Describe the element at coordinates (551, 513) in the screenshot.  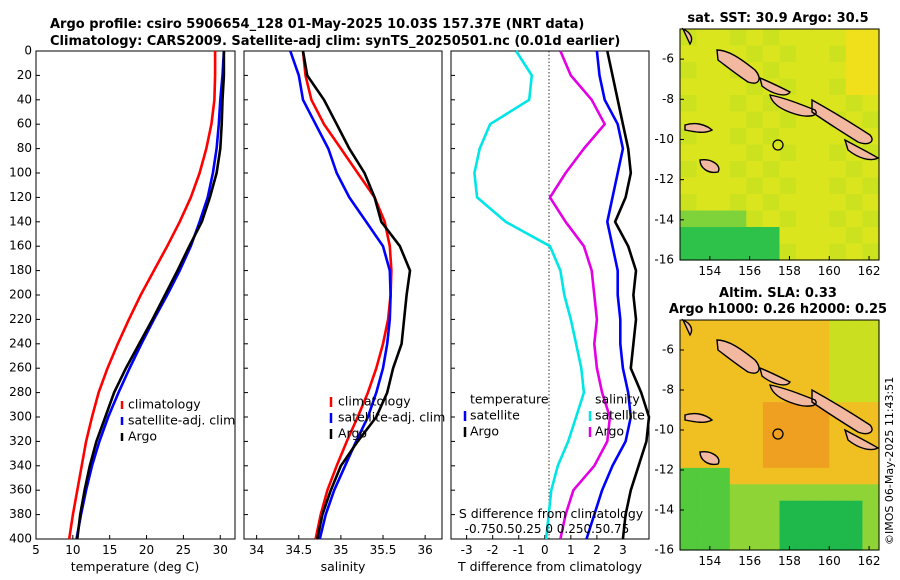
I see `s-difference-label: S difference from climatology` at that location.